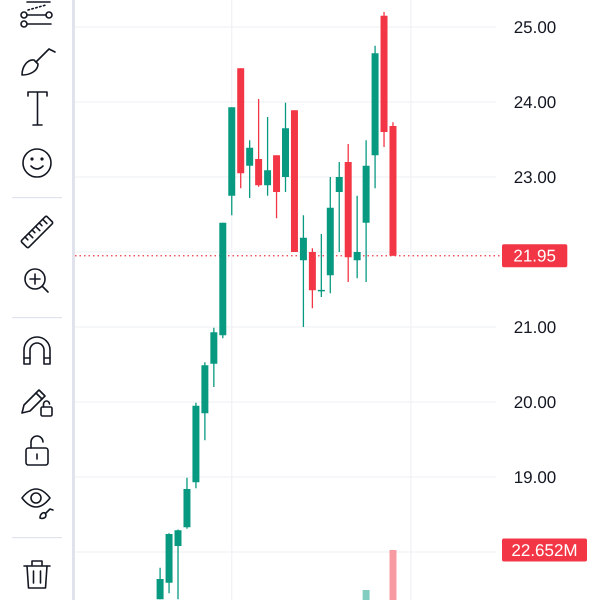  What do you see at coordinates (535, 102) in the screenshot?
I see `y-tick-label: 24.00` at bounding box center [535, 102].